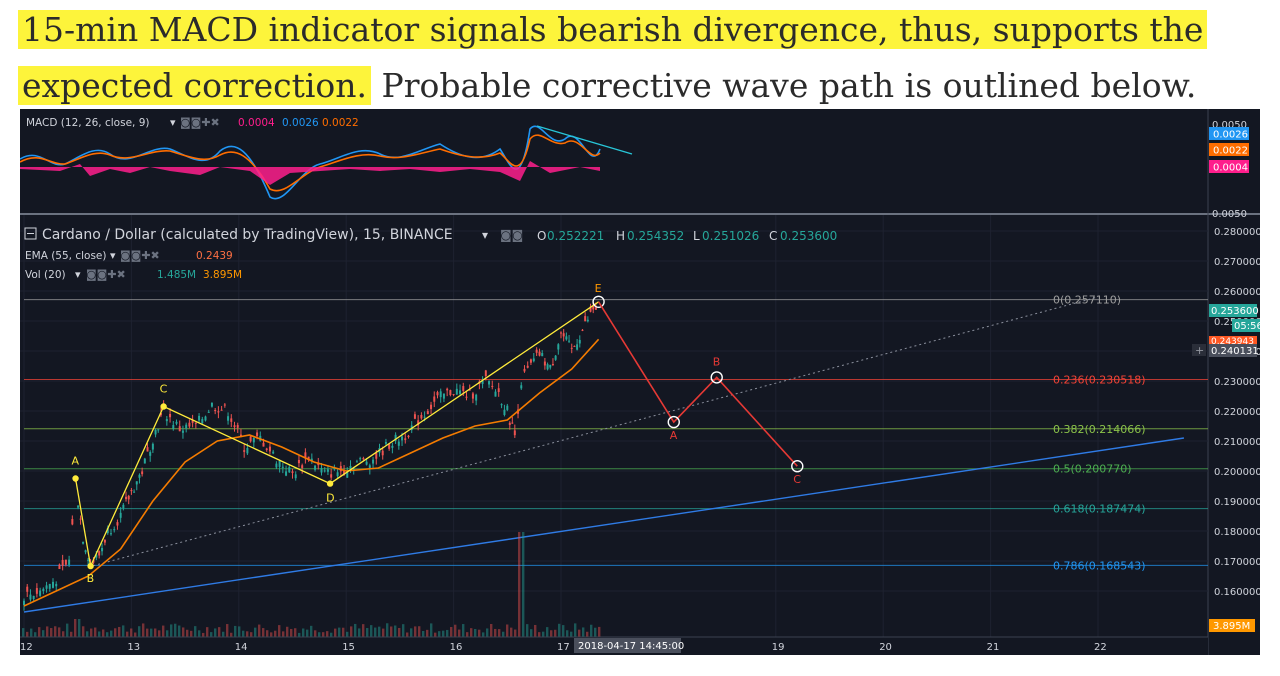 Image resolution: width=1280 pixels, height=676 pixels. What do you see at coordinates (885, 647) in the screenshot?
I see `x-tick-label: 20` at bounding box center [885, 647].